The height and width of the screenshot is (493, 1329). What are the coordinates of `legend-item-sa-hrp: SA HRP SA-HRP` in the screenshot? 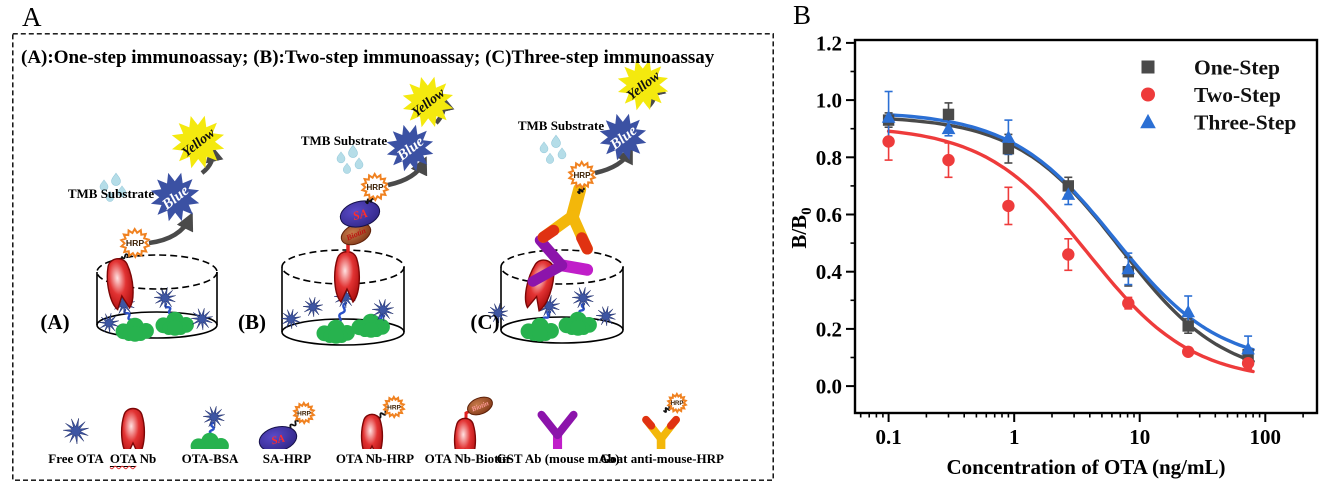 It's located at (287, 429).